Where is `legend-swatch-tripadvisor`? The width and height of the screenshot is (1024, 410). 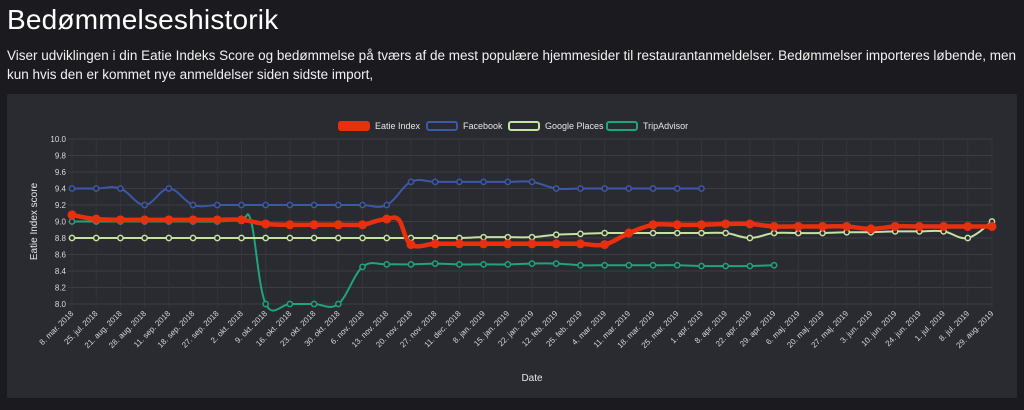
legend-swatch-tripadvisor is located at coordinates (622, 126).